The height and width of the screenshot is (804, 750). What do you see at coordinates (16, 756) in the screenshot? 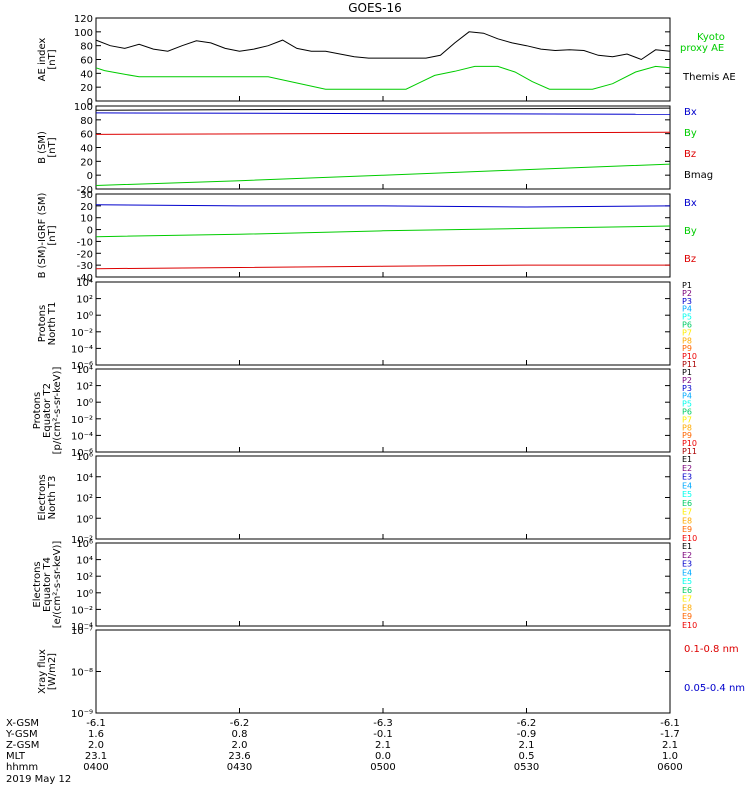
I see `xaxis-row-label: MLT` at bounding box center [16, 756].